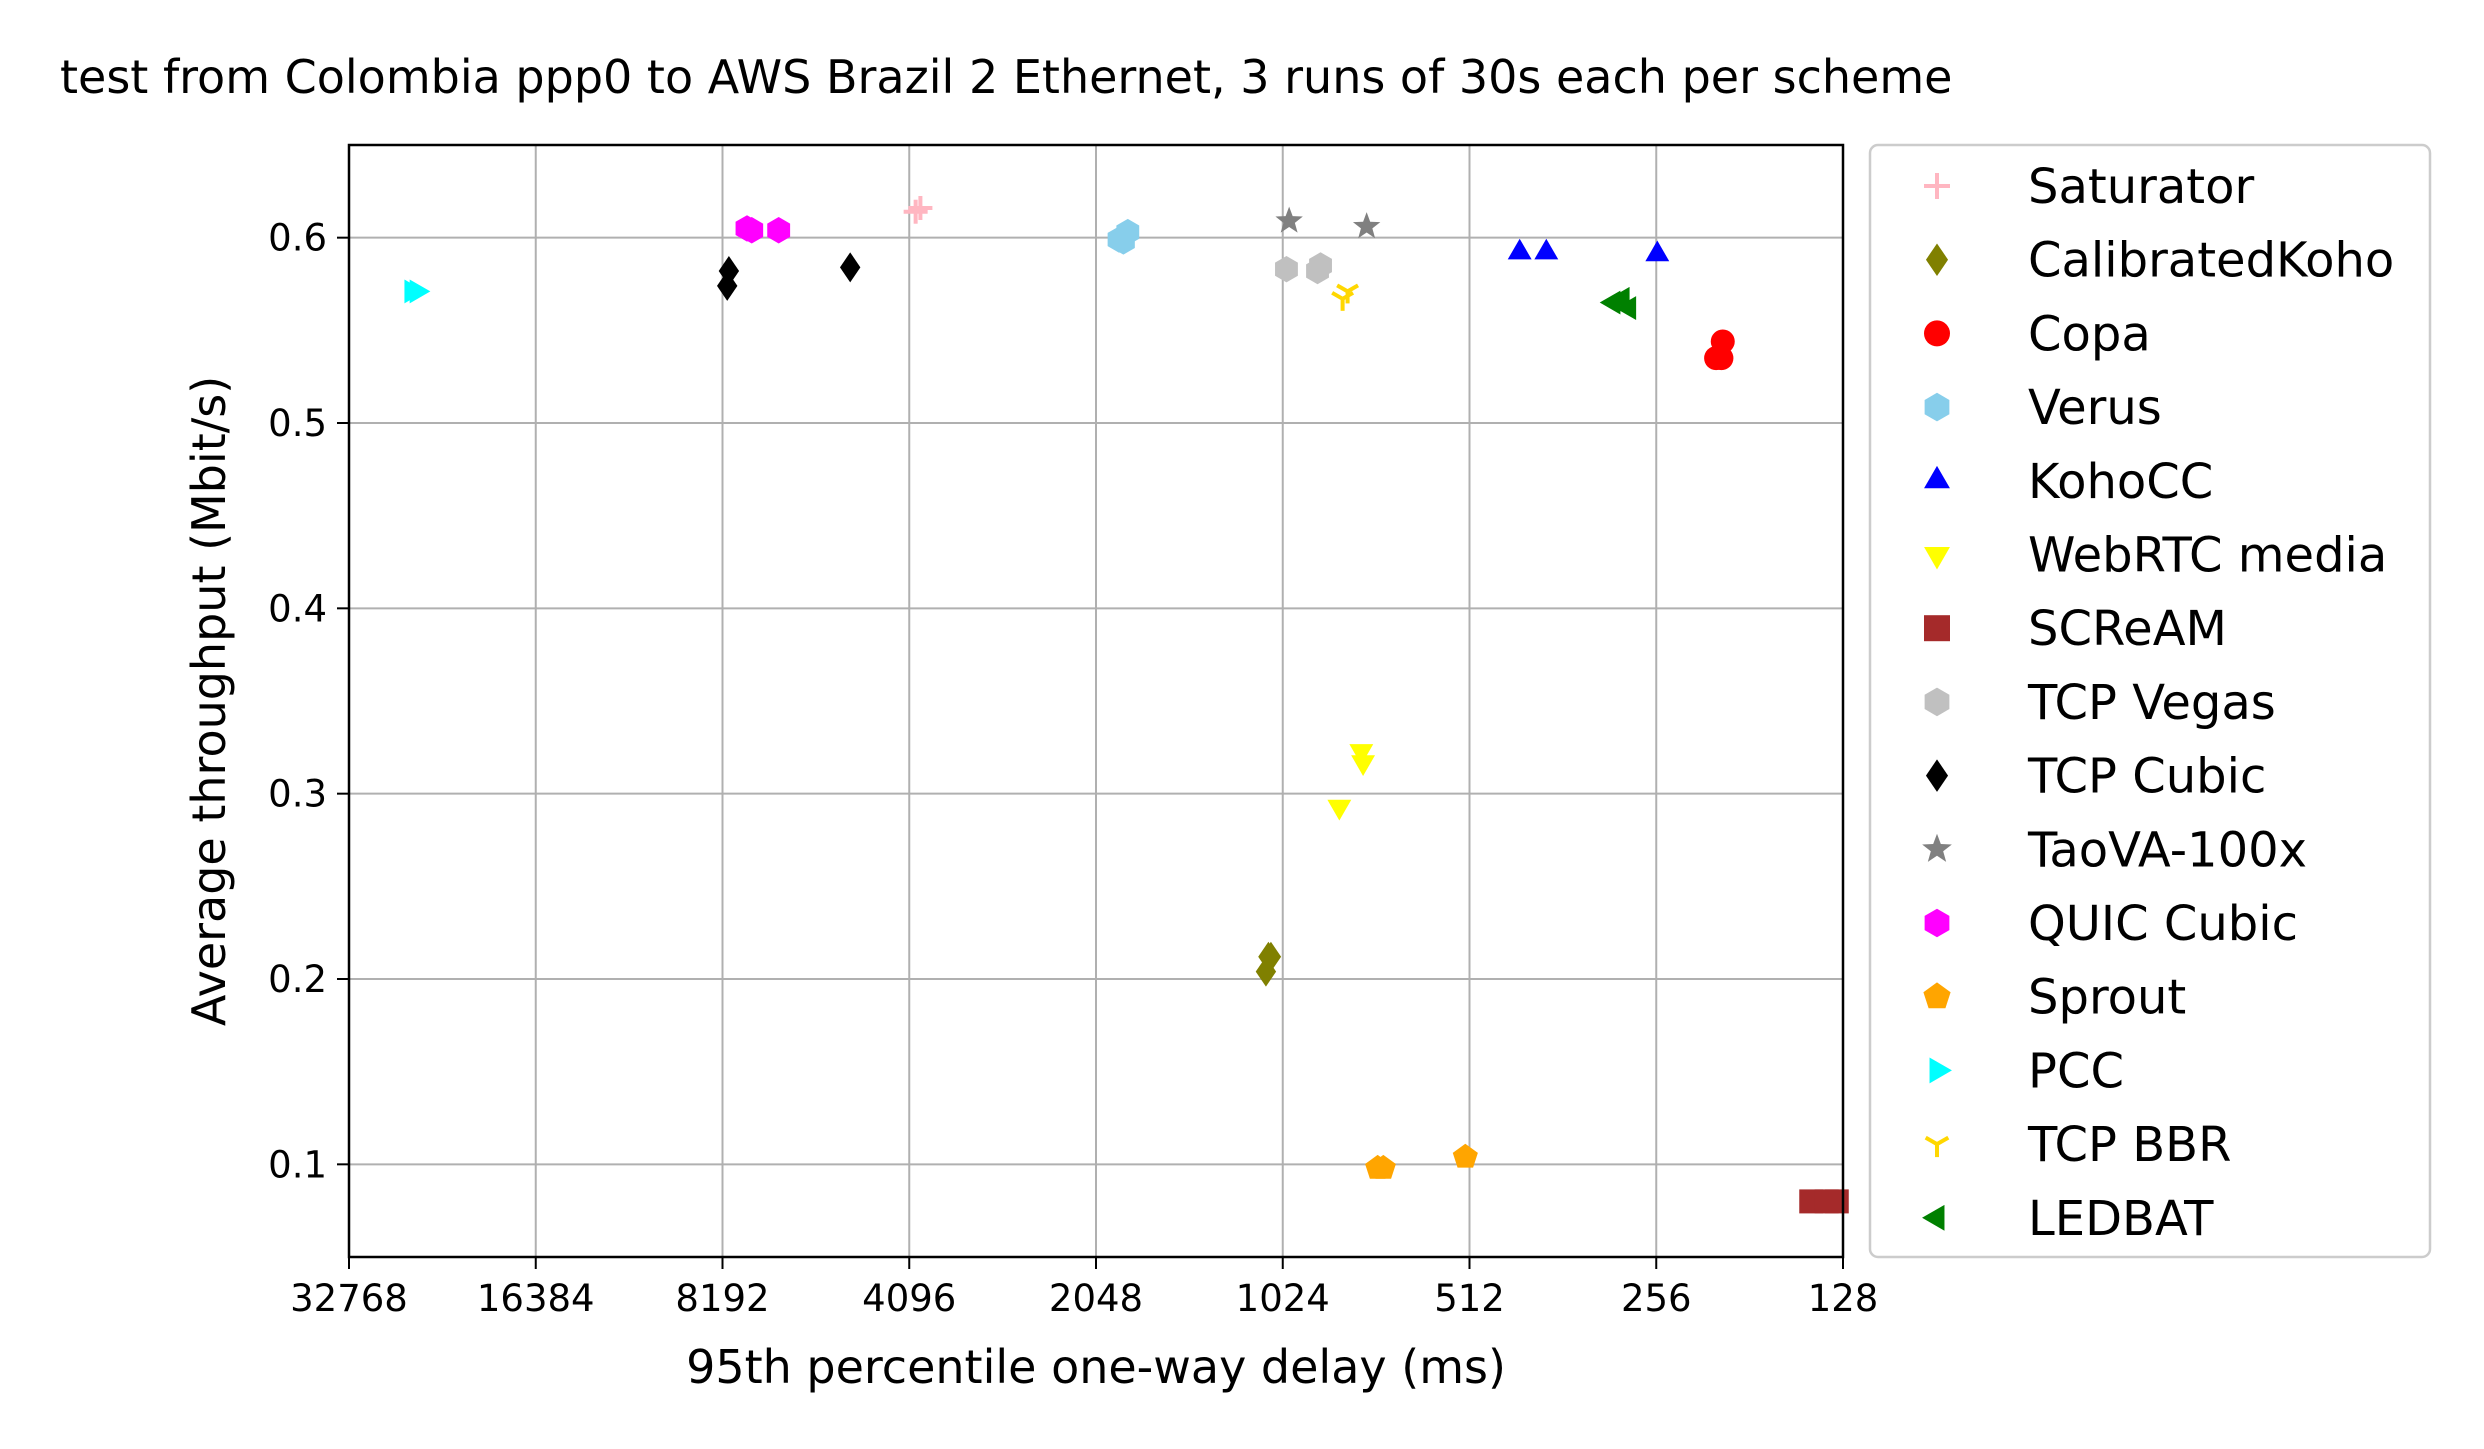 The height and width of the screenshot is (1449, 2484). What do you see at coordinates (297, 794) in the screenshot?
I see `y-tick-label: 0.3` at bounding box center [297, 794].